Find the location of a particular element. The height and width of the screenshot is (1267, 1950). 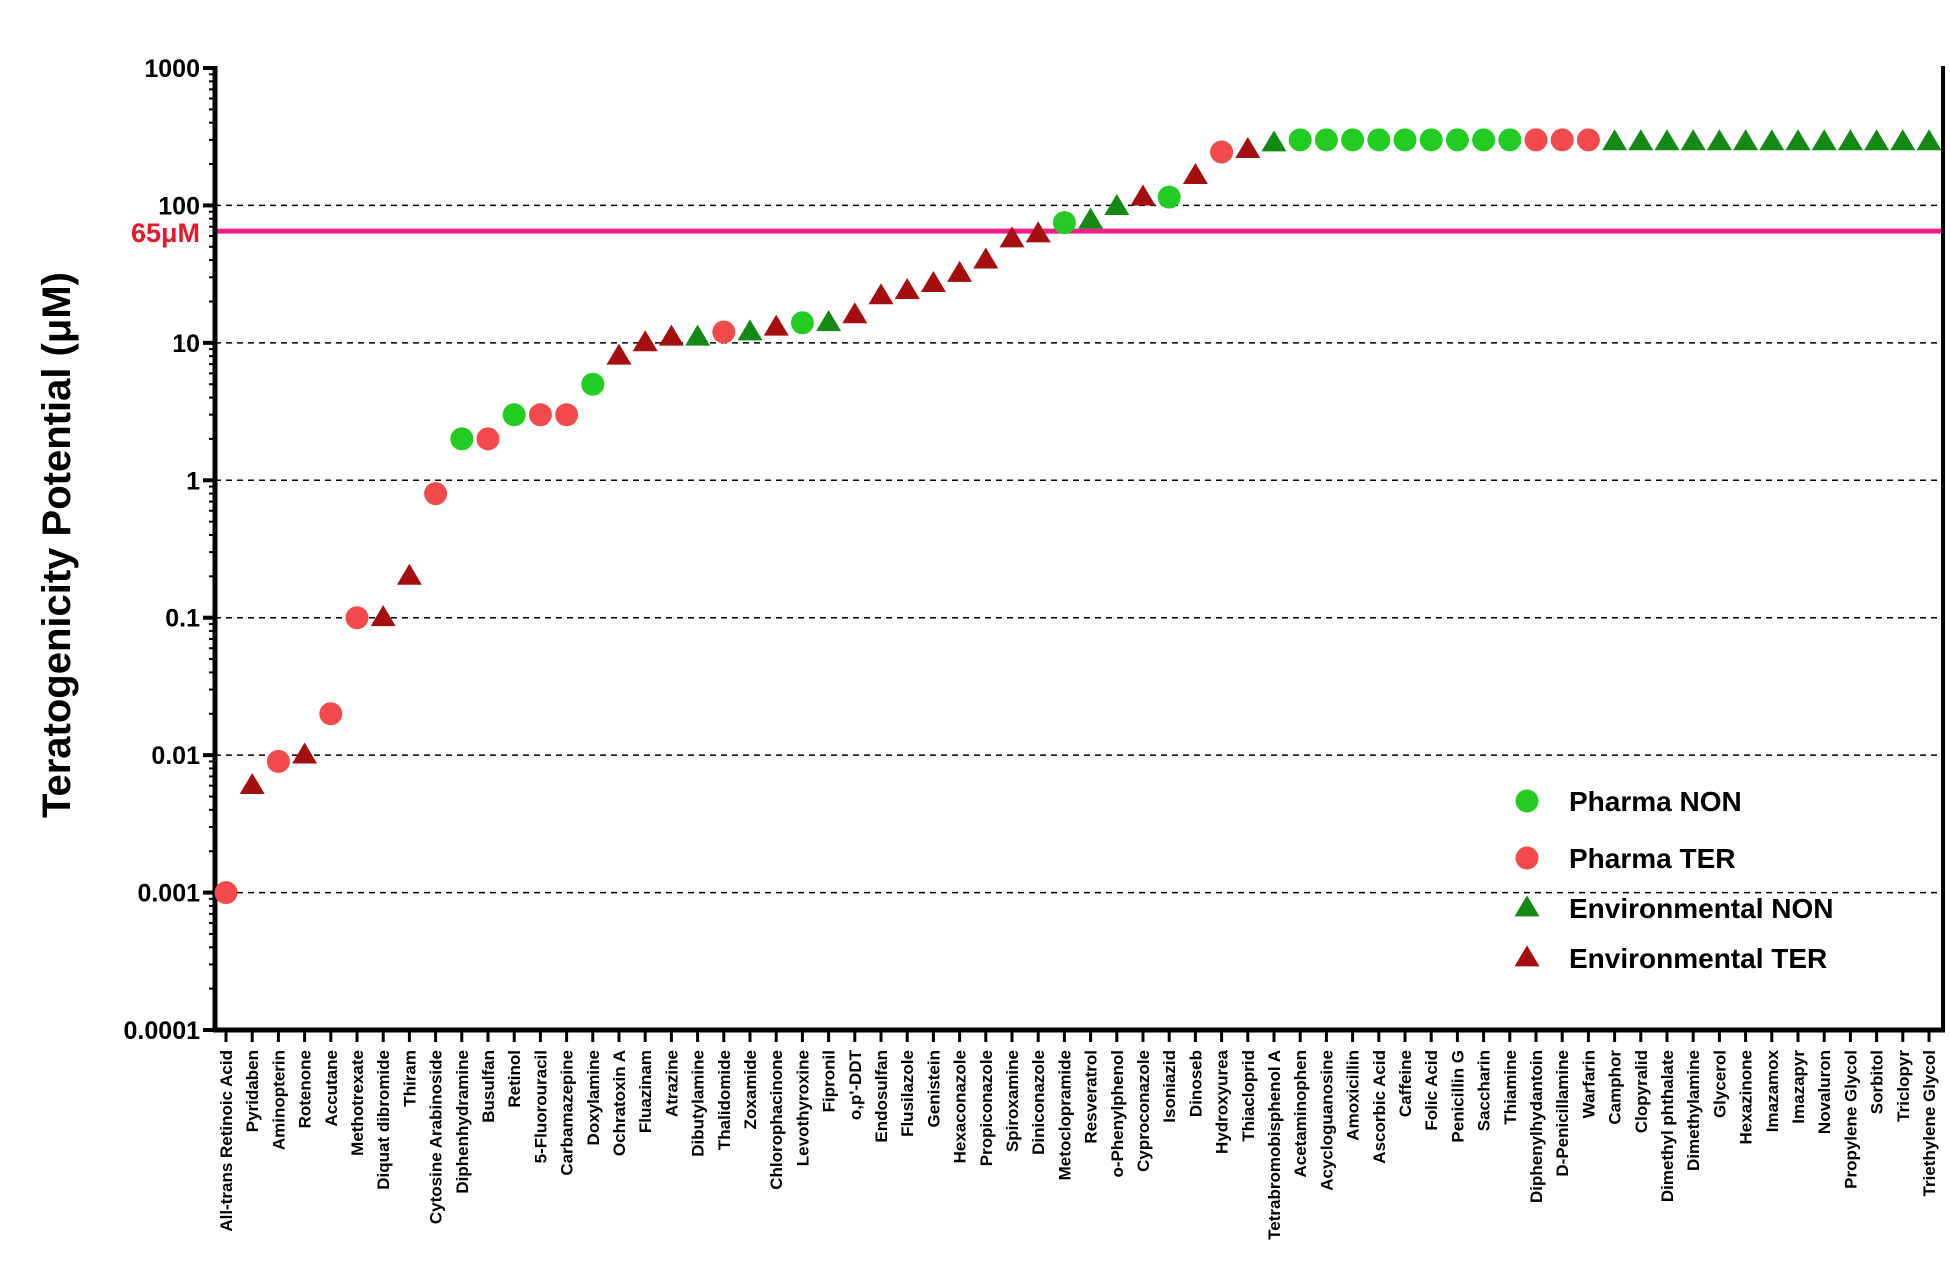

legend-marker-triangle is located at coordinates (1527, 906).